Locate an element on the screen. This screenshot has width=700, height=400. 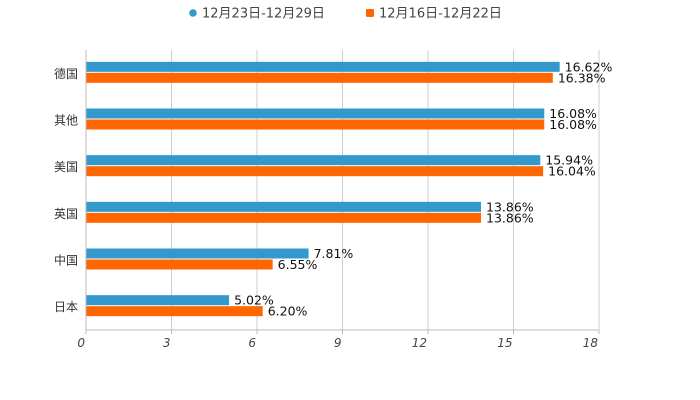
x-tick-label: 3 is located at coordinates (167, 343).